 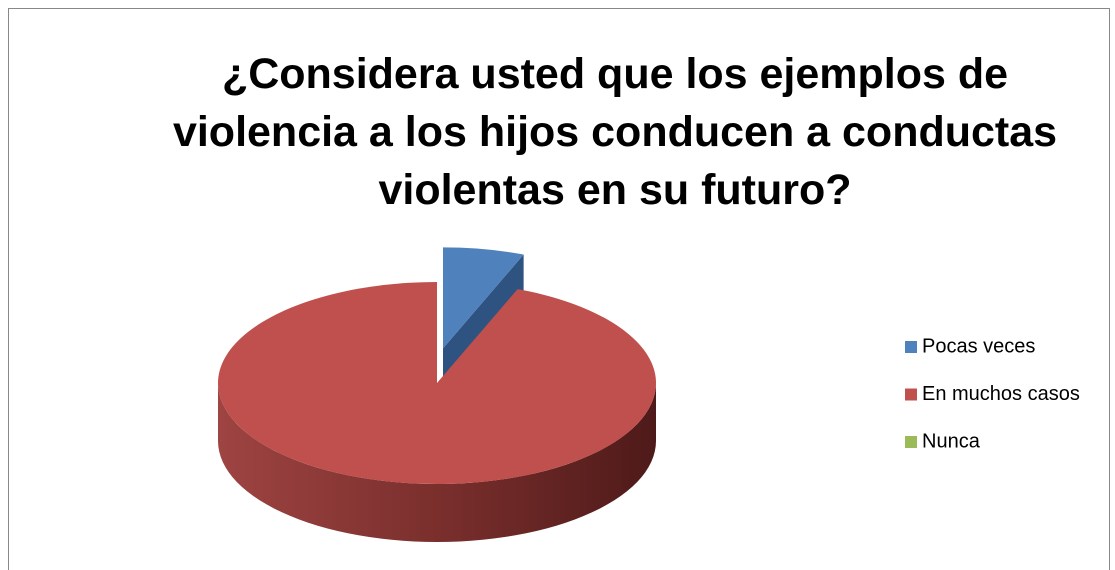 What do you see at coordinates (1001, 394) in the screenshot?
I see `legend-label: En muchos casos` at bounding box center [1001, 394].